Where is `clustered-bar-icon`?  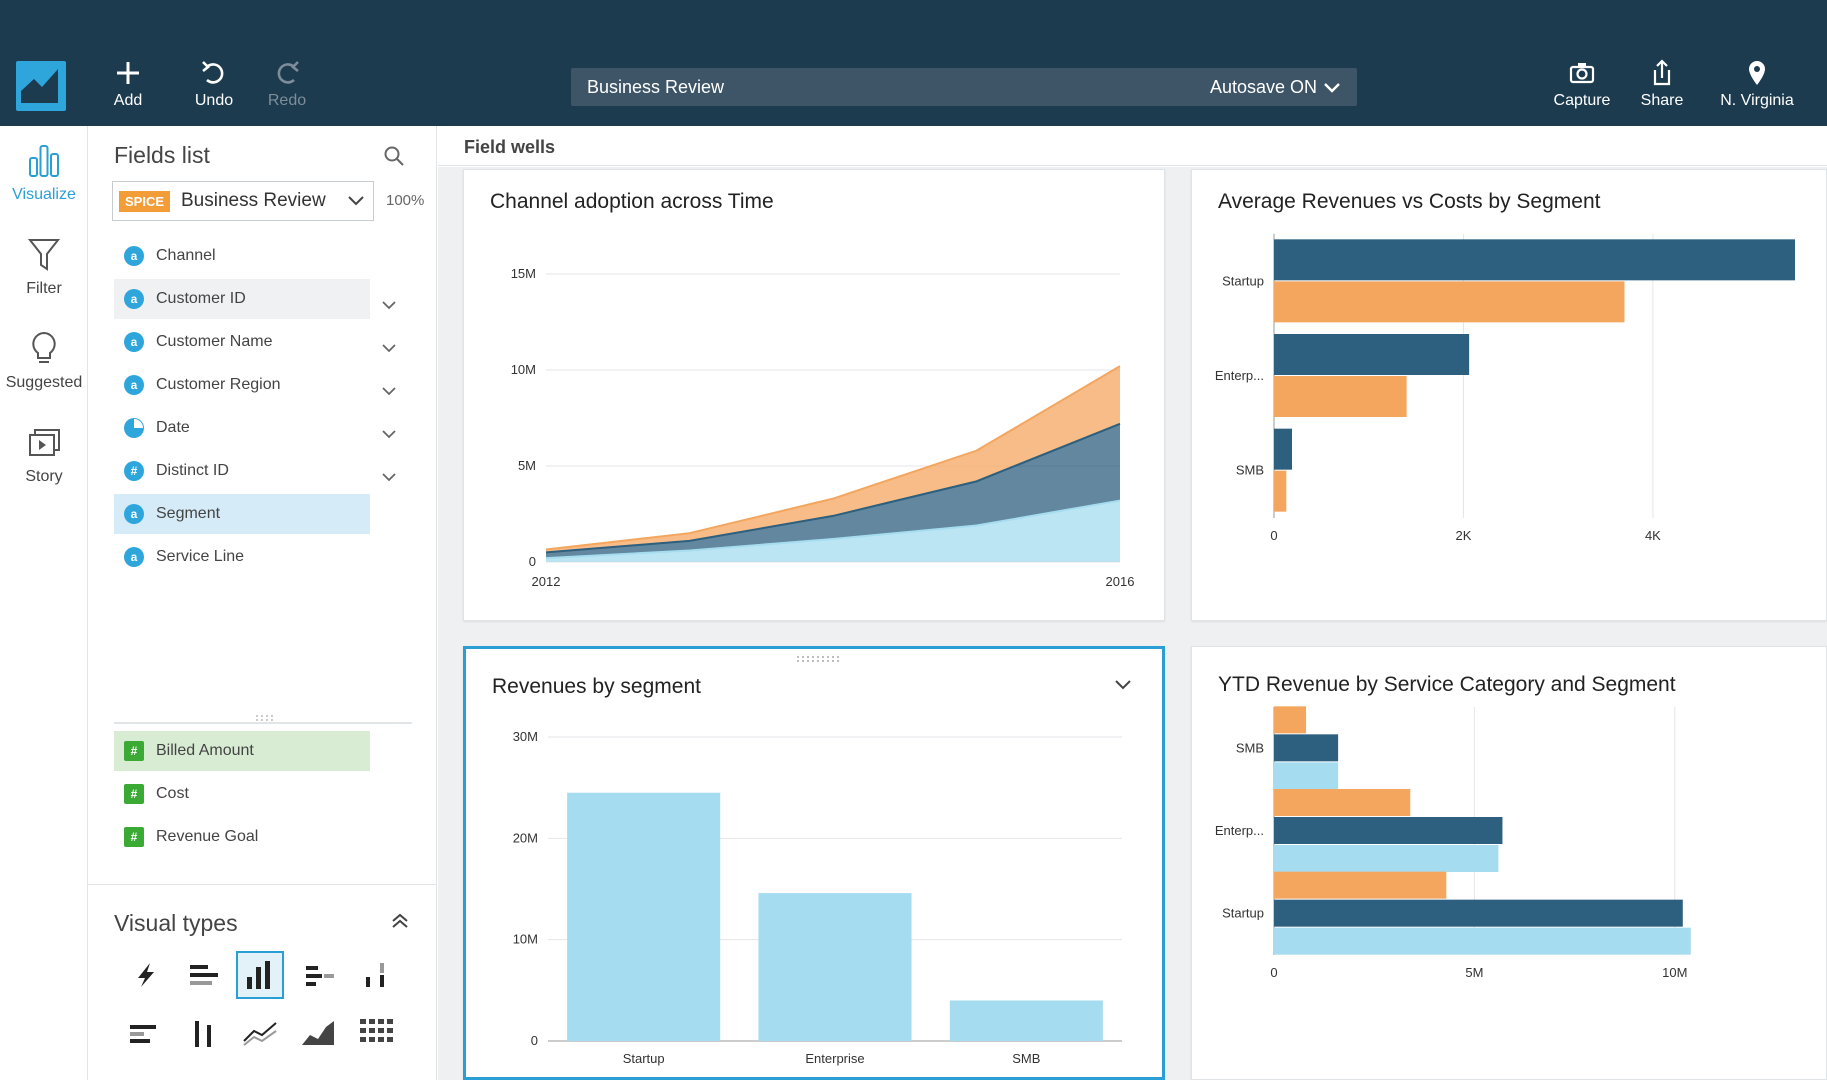 clustered-bar-icon is located at coordinates (146, 1033).